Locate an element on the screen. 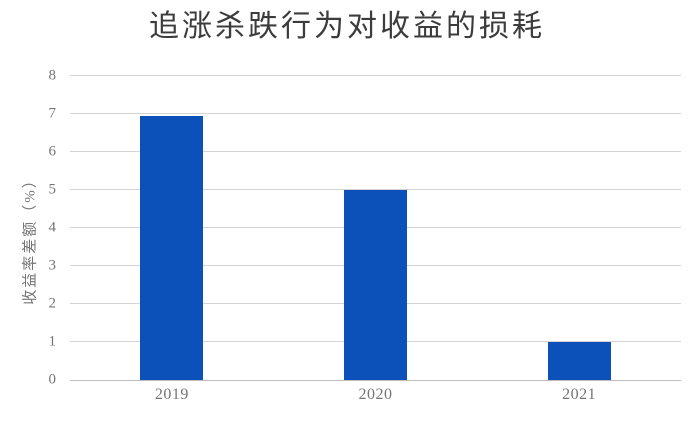 Image resolution: width=694 pixels, height=424 pixels. bar-2021 is located at coordinates (579, 361).